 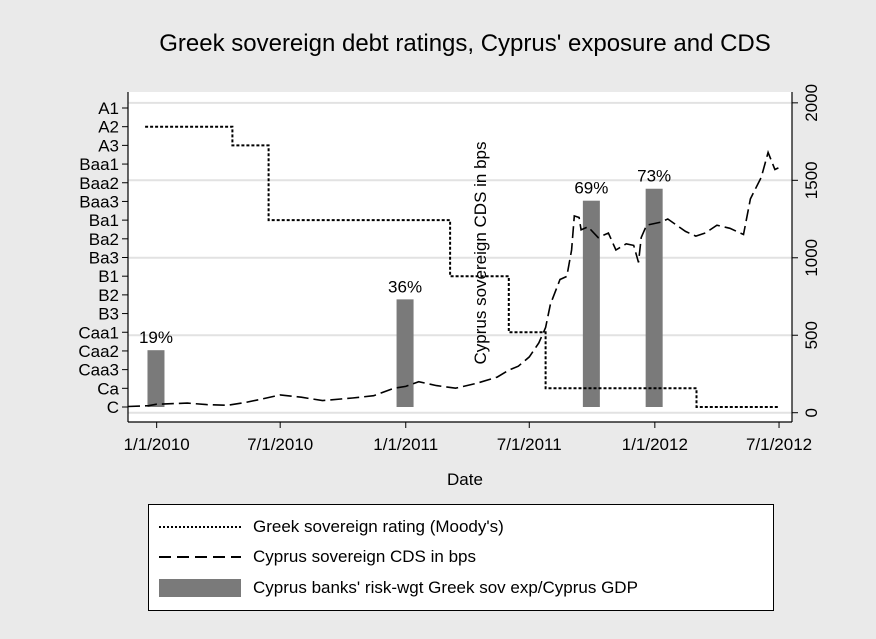 What do you see at coordinates (157, 444) in the screenshot?
I see `x-tick-label-0: 1/1/2010` at bounding box center [157, 444].